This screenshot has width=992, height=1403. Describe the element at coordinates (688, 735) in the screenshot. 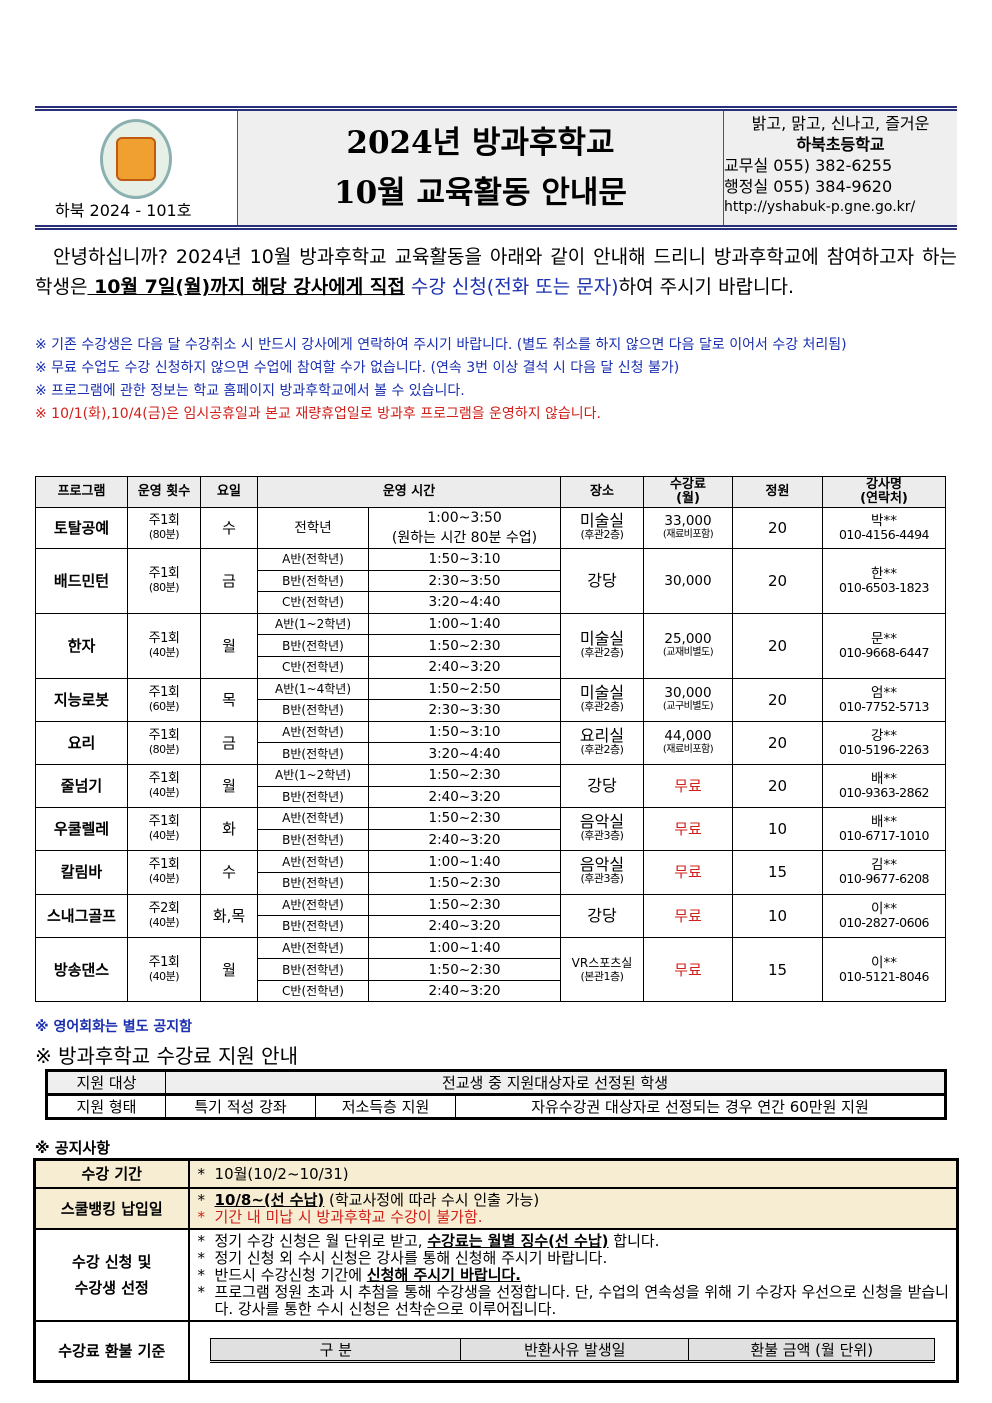

I see `fee-value: 44,000` at that location.